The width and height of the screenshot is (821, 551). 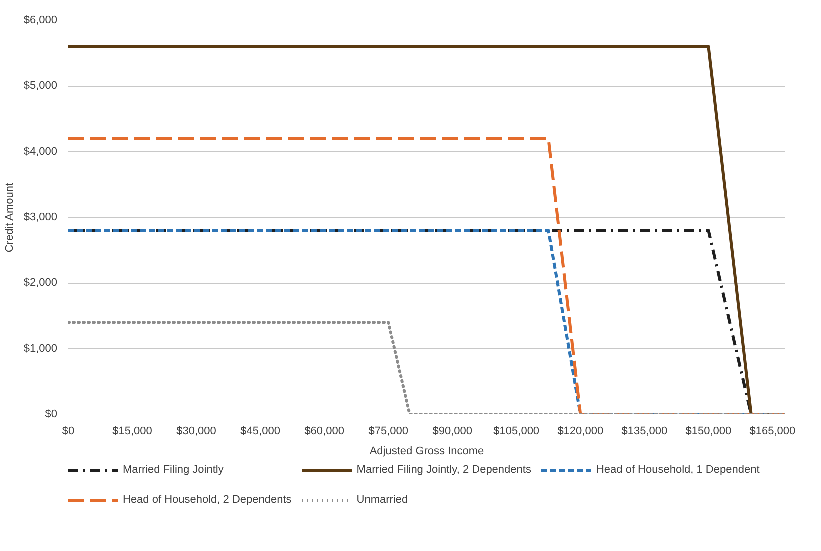 I want to click on x-axis-title: Adjusted Gross Income, so click(x=427, y=452).